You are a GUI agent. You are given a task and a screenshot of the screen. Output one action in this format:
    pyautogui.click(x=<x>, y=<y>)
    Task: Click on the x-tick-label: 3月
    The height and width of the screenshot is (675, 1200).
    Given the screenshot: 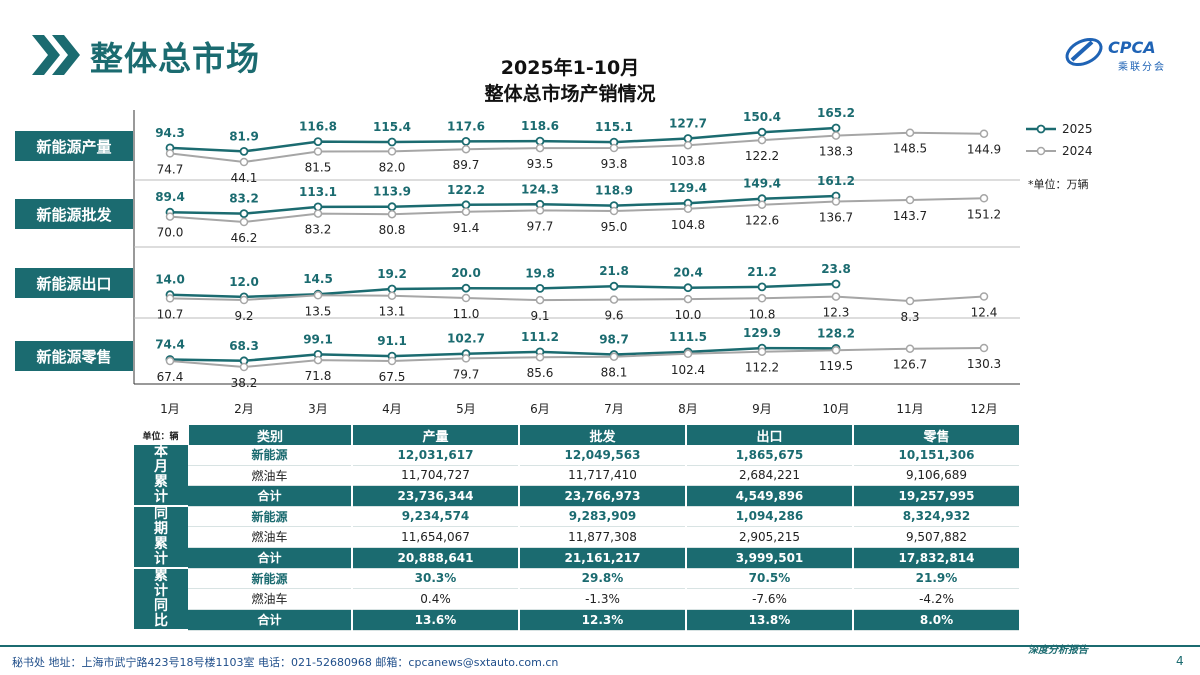 What is the action you would take?
    pyautogui.click(x=318, y=409)
    